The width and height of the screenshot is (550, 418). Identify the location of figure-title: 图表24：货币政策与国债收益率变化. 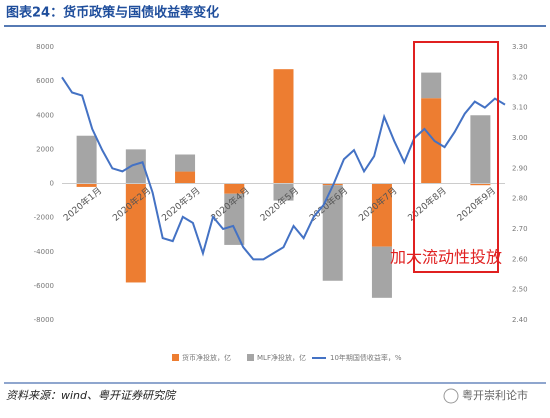
(112, 13).